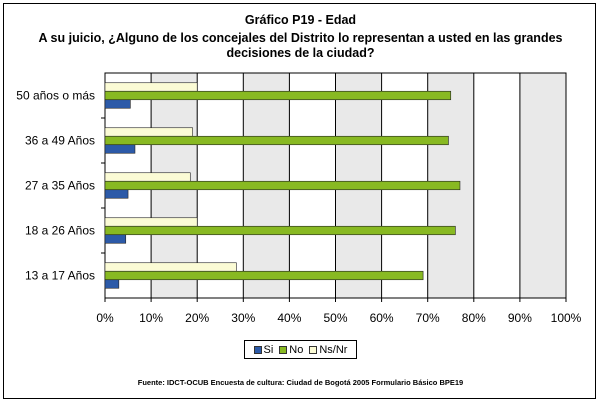  I want to click on x-tick-label: 90%, so click(520, 318).